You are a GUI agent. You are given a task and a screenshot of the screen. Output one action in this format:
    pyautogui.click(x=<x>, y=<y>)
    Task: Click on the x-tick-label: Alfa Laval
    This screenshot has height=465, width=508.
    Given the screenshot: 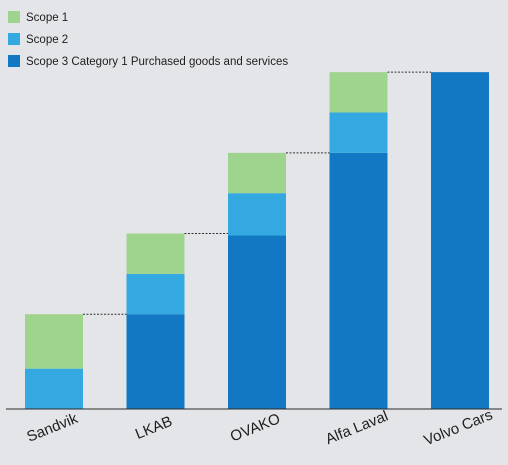 What is the action you would take?
    pyautogui.click(x=356, y=428)
    